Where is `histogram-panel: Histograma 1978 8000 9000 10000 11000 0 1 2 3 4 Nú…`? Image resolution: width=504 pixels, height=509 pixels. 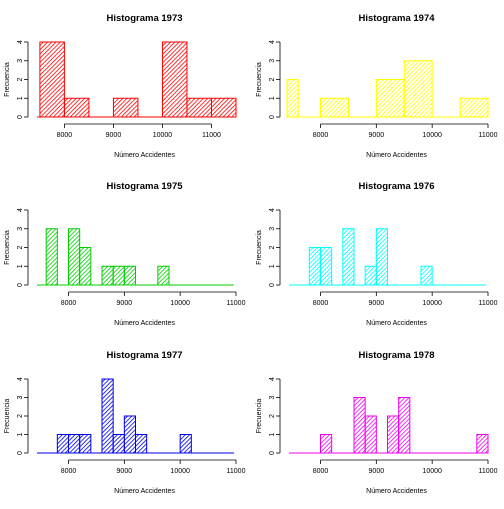
histogram-panel: Histograma 1978 8000 9000 10000 11000 0 1 2 3 4 Nú… is located at coordinates (377, 422).